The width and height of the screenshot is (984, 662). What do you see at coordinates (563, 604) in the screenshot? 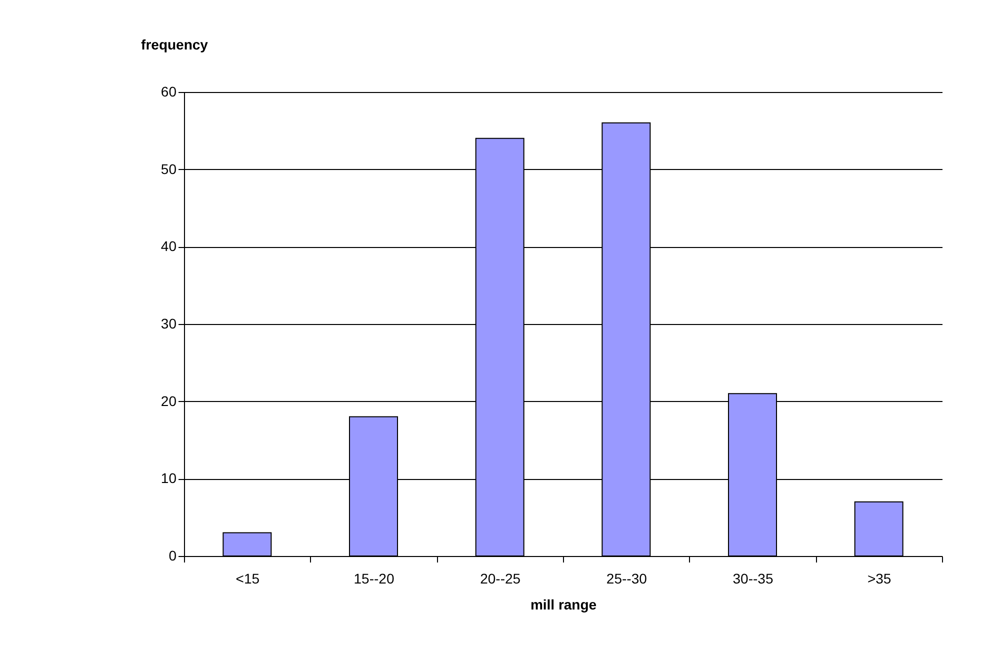
I see `x-axis-title: mill range` at bounding box center [563, 604].